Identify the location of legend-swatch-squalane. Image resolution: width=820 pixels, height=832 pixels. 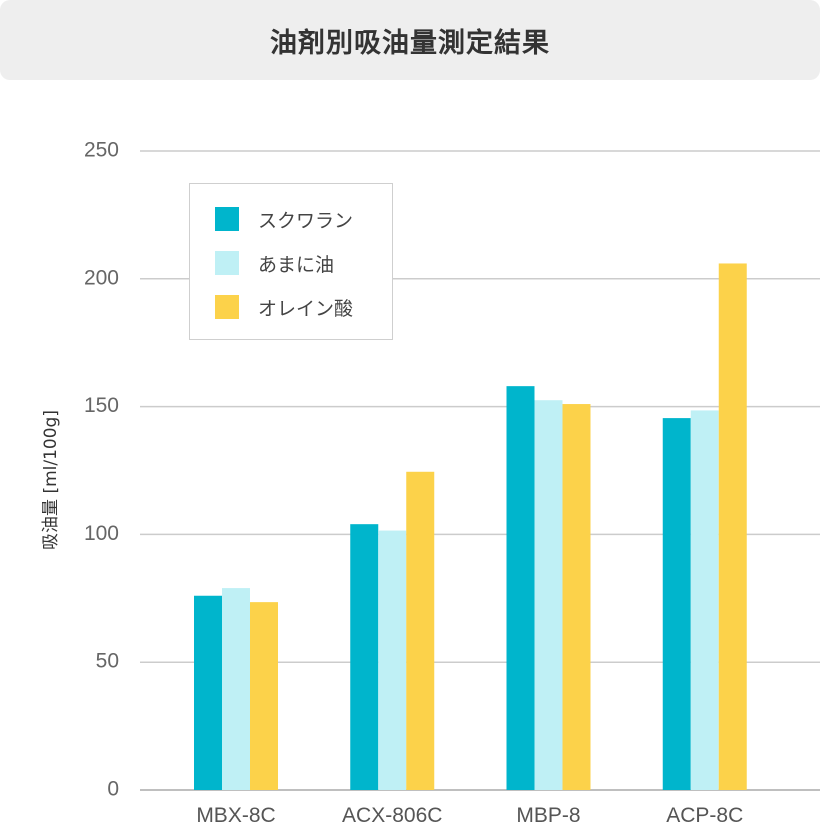
(227, 219).